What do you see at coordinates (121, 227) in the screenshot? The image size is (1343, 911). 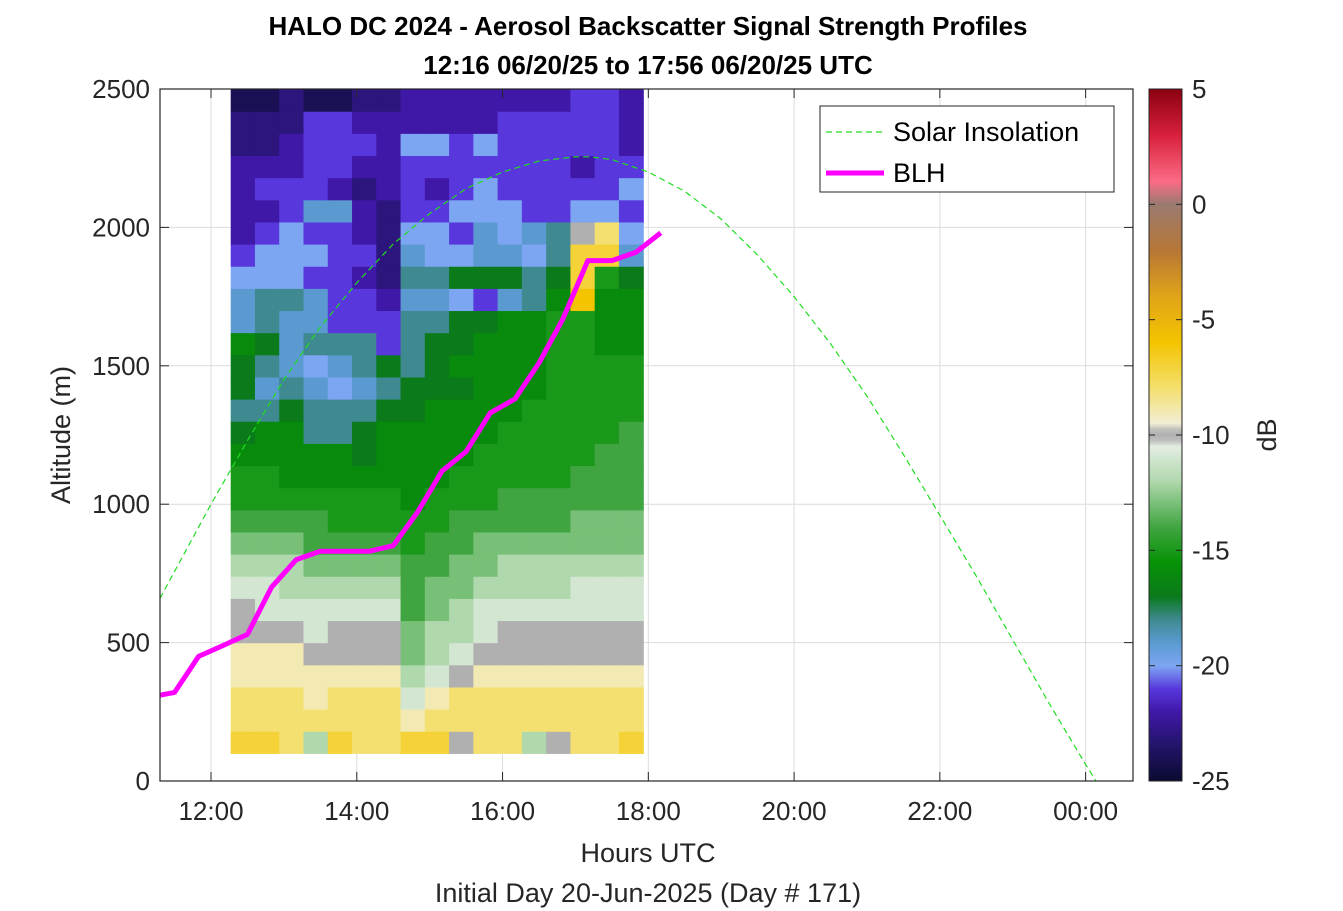 I see `y-tick-label: 2000` at bounding box center [121, 227].